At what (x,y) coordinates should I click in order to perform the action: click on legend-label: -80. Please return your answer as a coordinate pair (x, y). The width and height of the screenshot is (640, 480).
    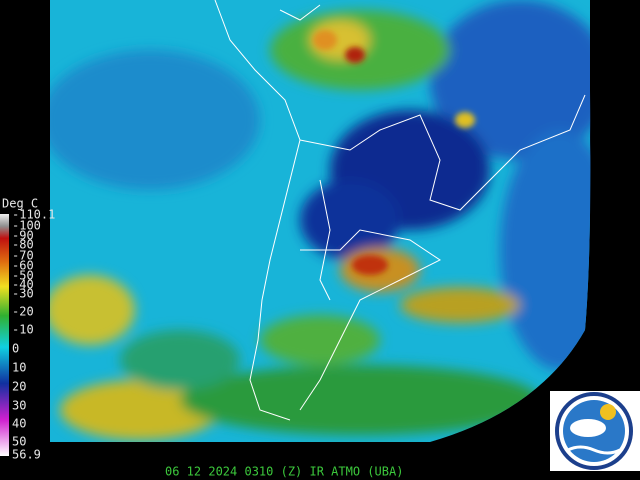
    Looking at the image, I should click on (23, 245).